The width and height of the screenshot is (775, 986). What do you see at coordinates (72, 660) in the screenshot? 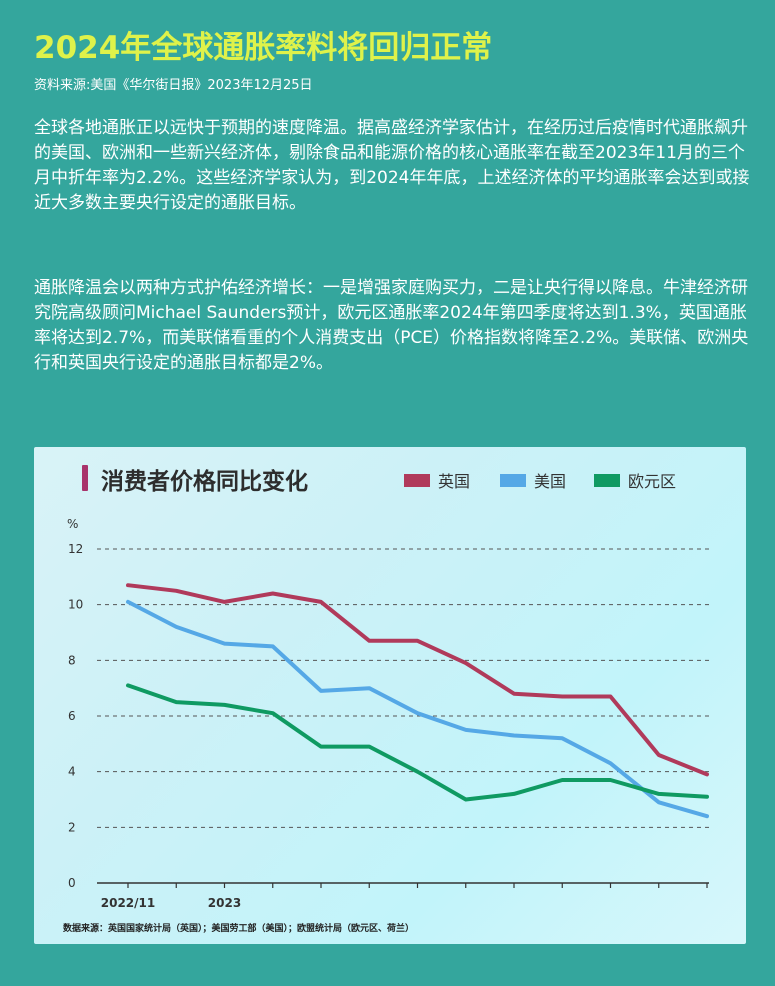
I see `y-tick-label-8: 8` at bounding box center [72, 660].